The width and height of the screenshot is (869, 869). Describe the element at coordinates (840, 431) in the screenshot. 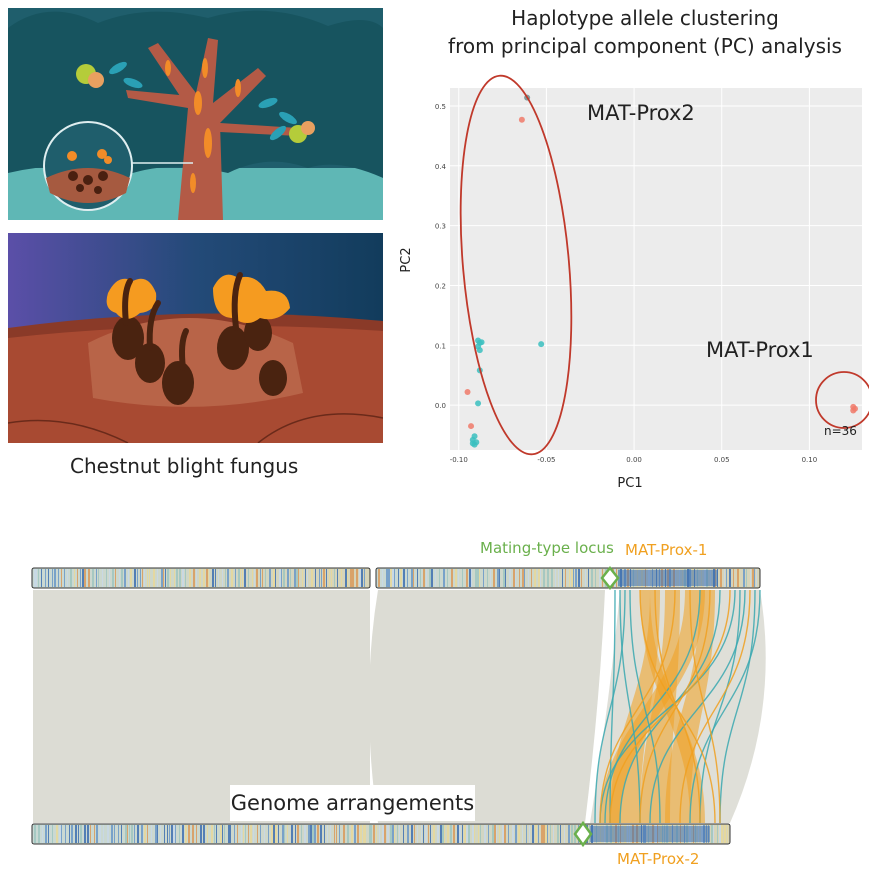

I see `count-label: n=36` at that location.